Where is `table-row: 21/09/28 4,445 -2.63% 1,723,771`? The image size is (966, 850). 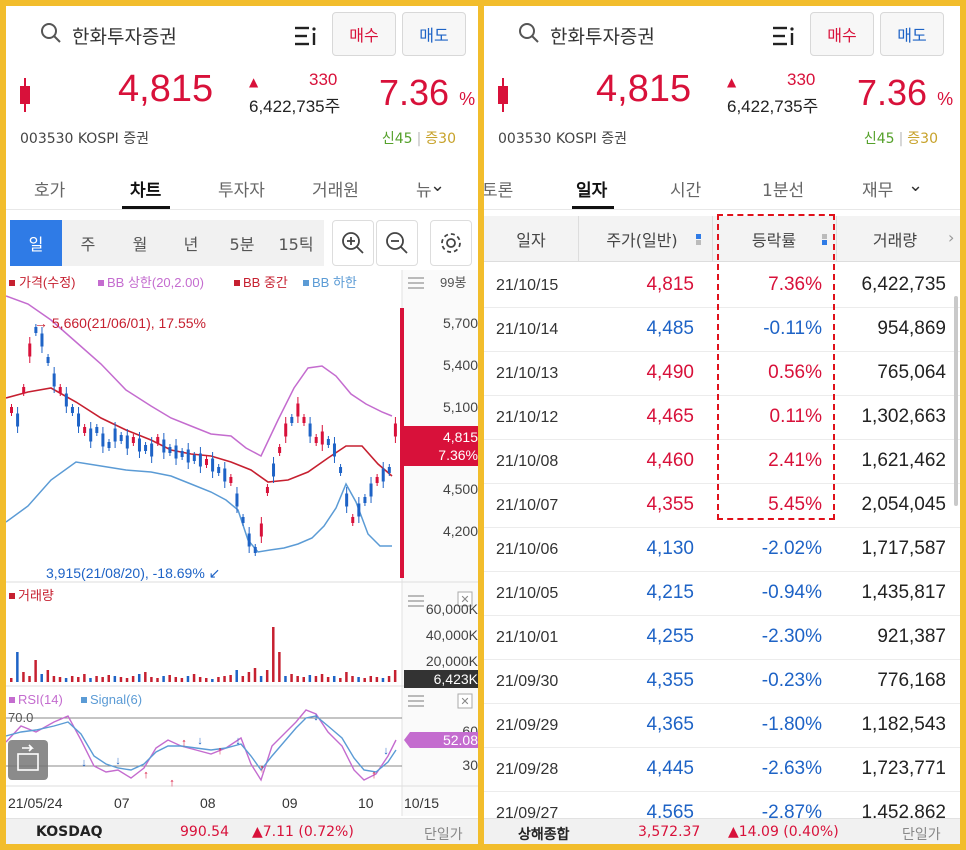
table-row: 21/09/28 4,445 -2.63% 1,723,771 is located at coordinates (722, 770).